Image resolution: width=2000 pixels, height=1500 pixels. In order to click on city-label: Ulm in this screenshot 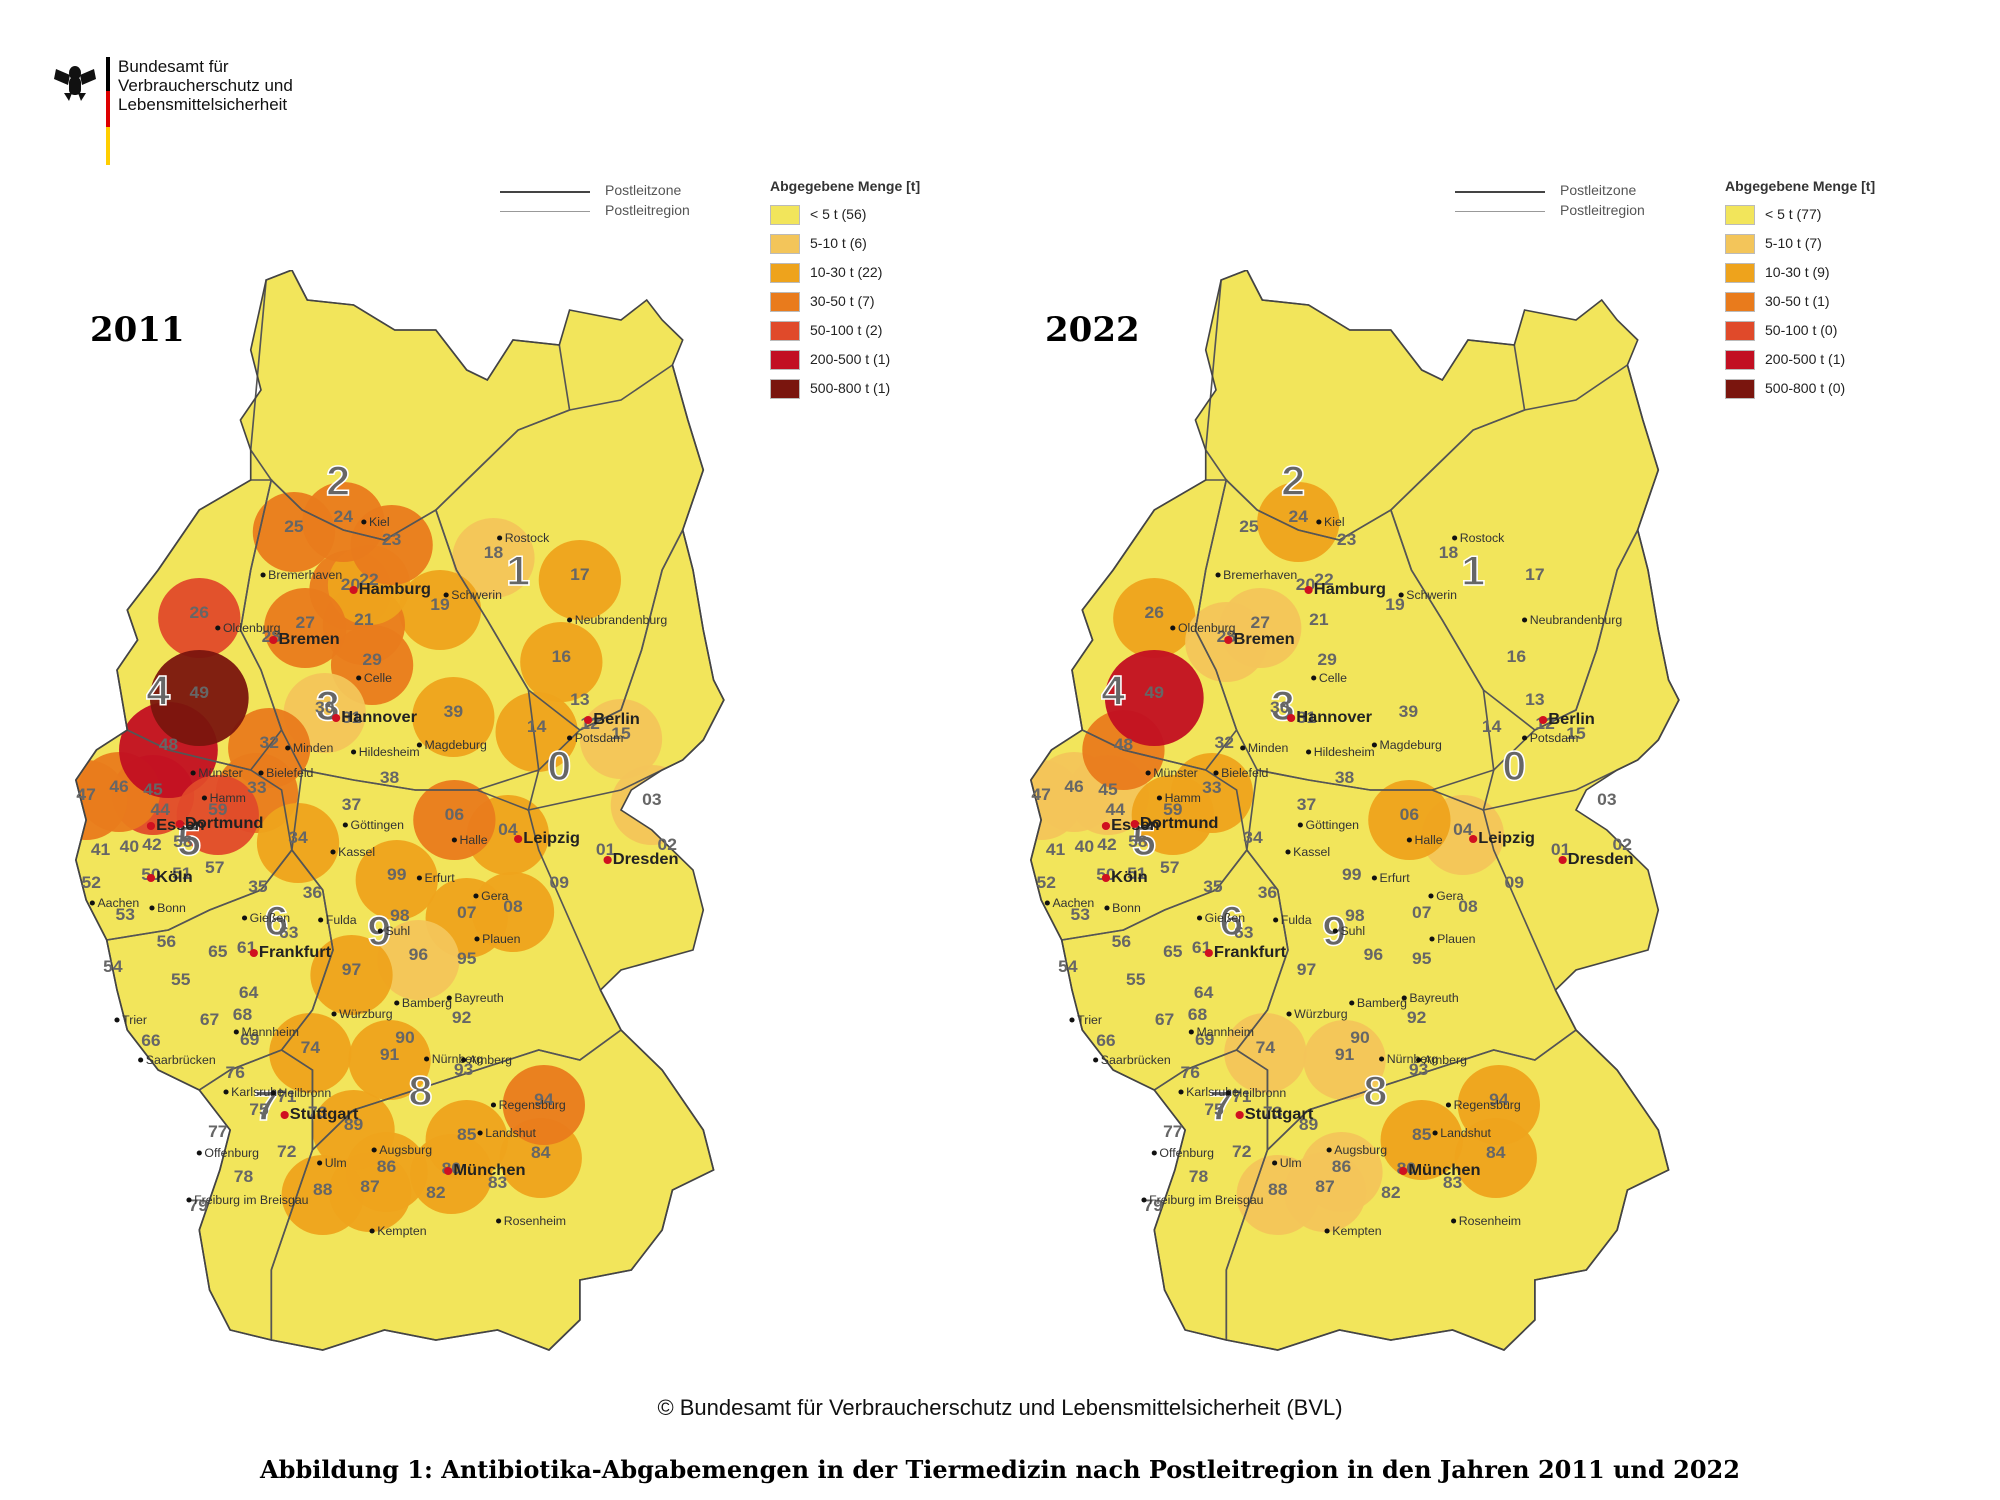, I will do `click(336, 1163)`.